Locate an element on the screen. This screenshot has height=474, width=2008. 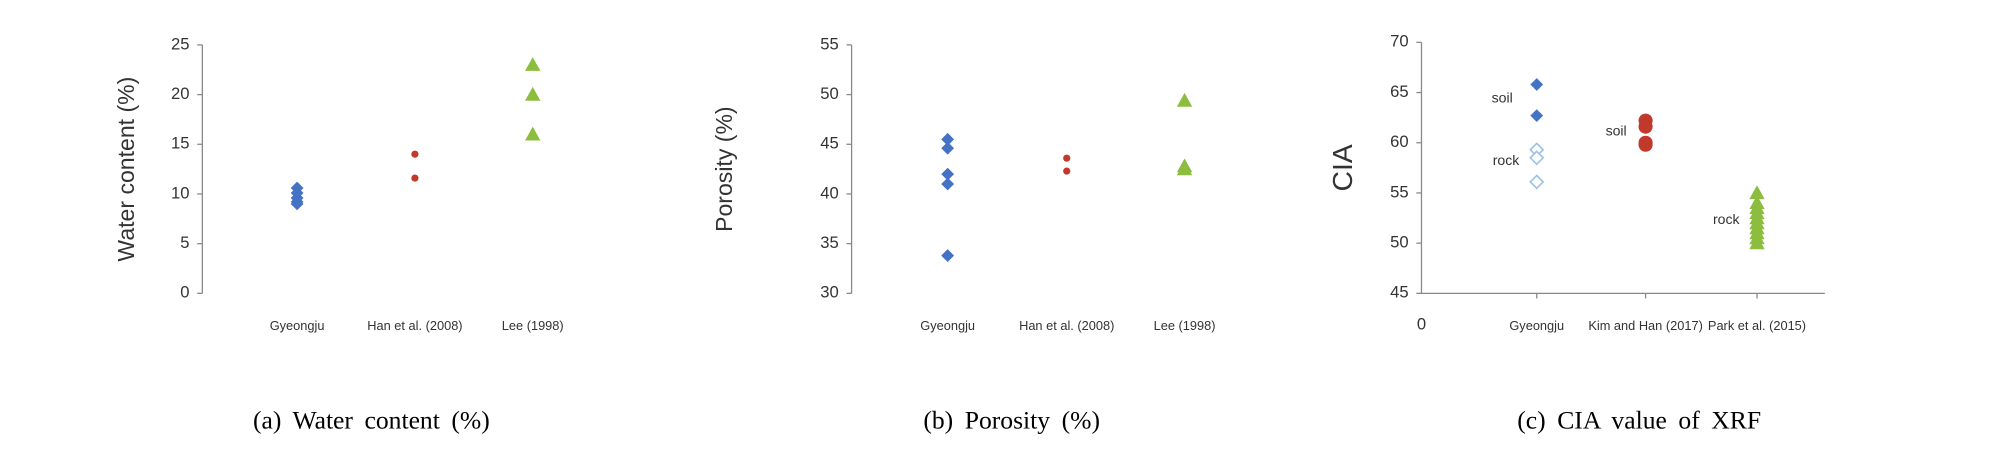
y-tick-label: 20 is located at coordinates (180, 93).